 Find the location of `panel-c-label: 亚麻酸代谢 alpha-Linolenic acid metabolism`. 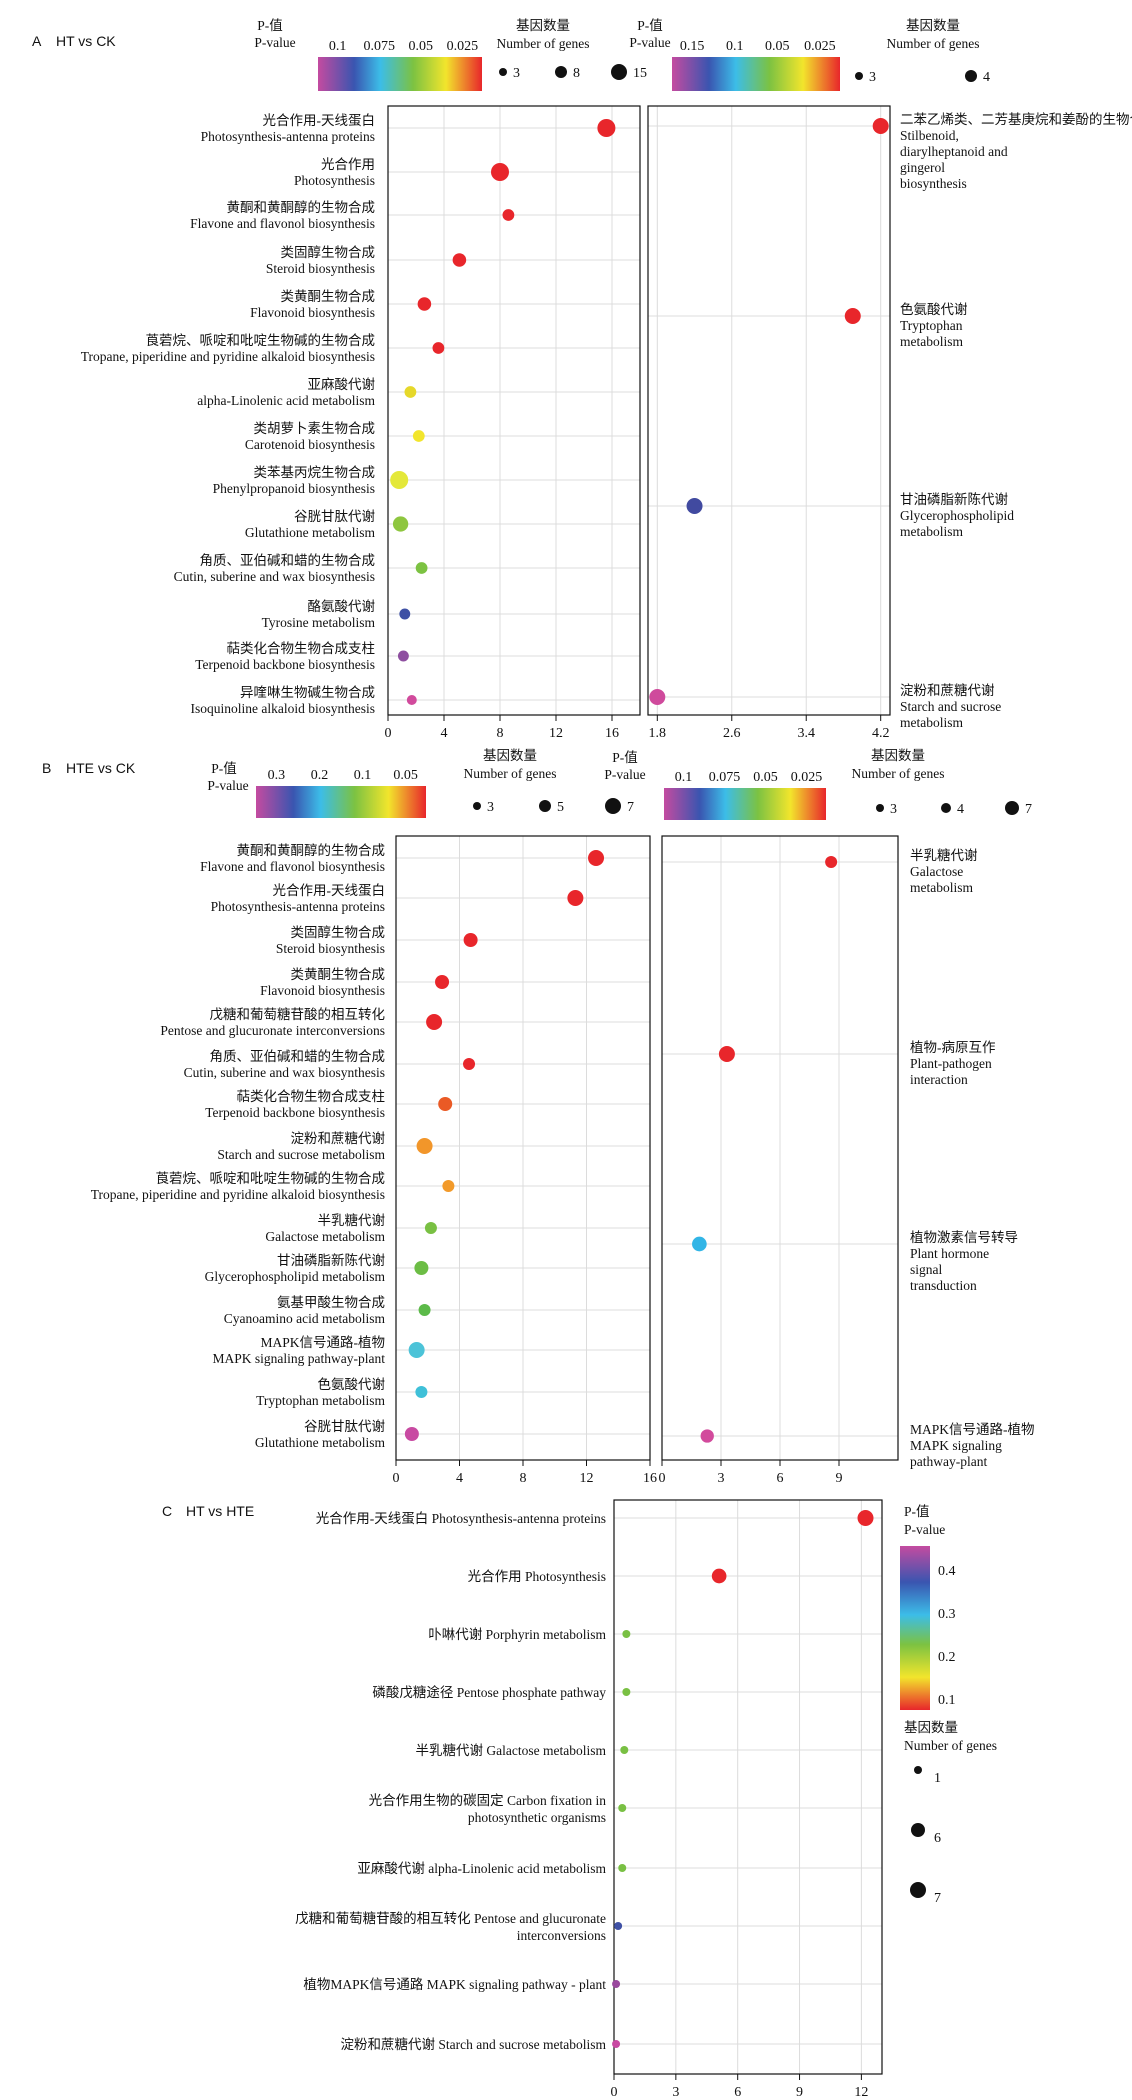

panel-c-label: 亚麻酸代谢 alpha-Linolenic acid metabolism is located at coordinates (481, 1868).